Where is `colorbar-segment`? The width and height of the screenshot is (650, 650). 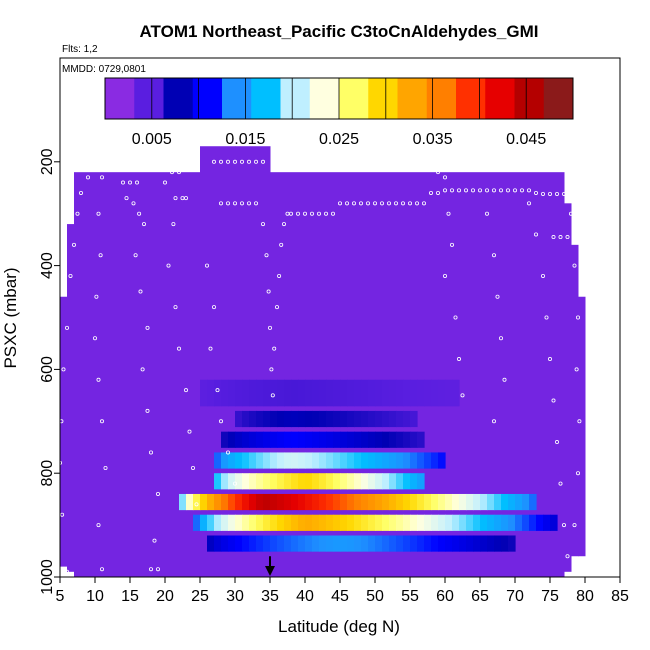 colorbar-segment is located at coordinates (237, 98).